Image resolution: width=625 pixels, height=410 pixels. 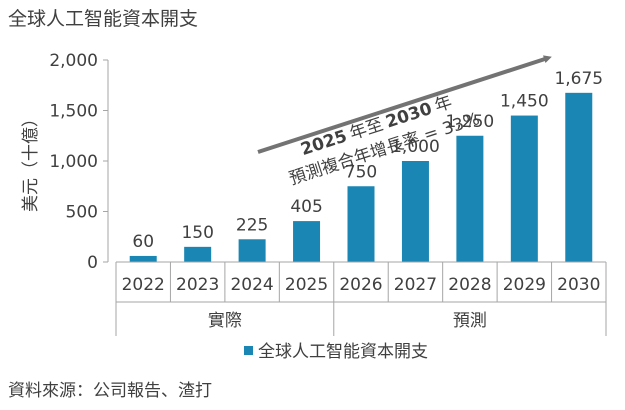 I want to click on y-tick-label: 2,000, so click(x=73, y=61).